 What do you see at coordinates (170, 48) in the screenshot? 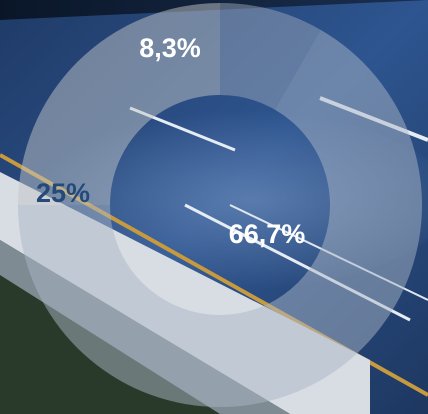
I see `slice-label: 8,3%` at bounding box center [170, 48].